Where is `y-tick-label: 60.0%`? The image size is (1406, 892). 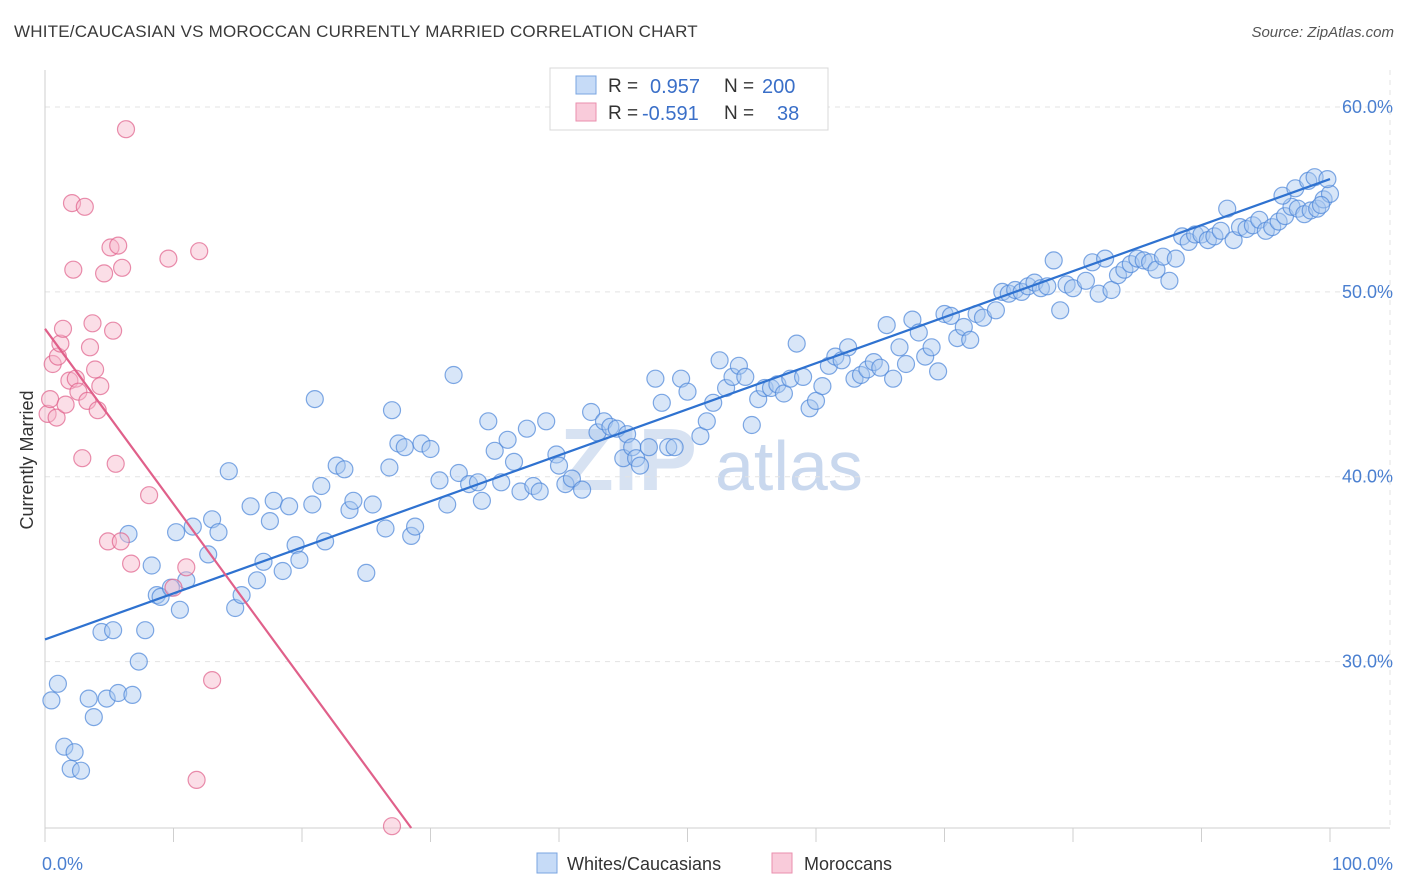
y-tick-label: 60.0% is located at coordinates (1367, 107).